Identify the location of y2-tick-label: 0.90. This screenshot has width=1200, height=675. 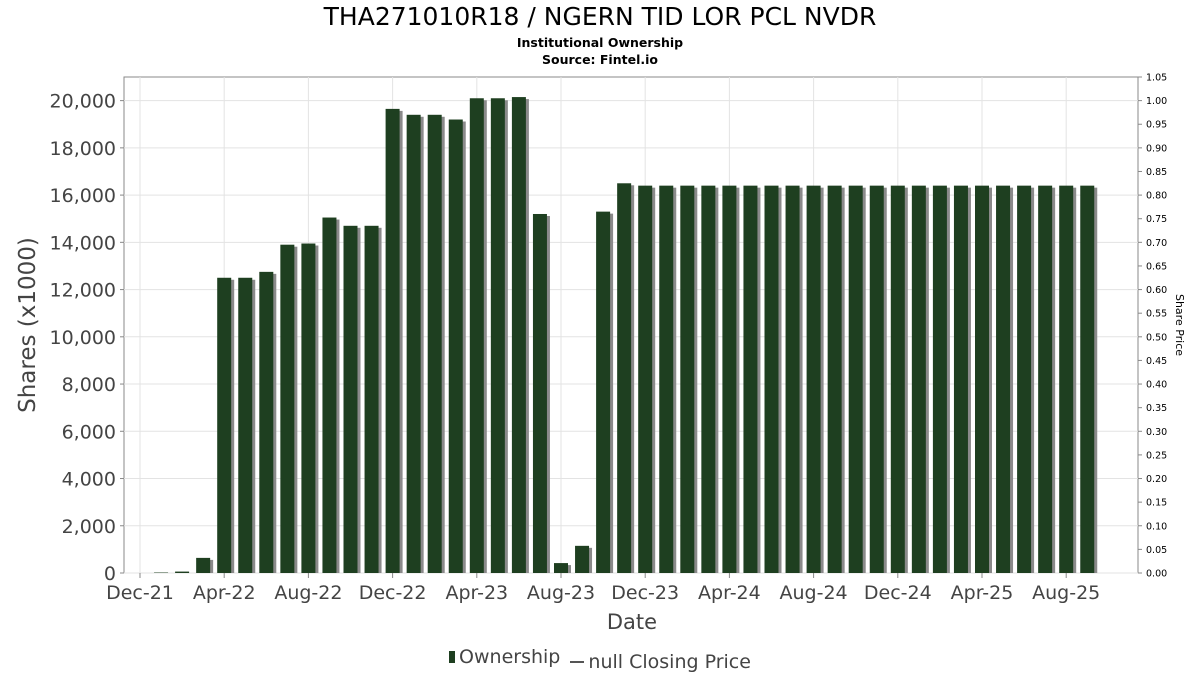
(1156, 148).